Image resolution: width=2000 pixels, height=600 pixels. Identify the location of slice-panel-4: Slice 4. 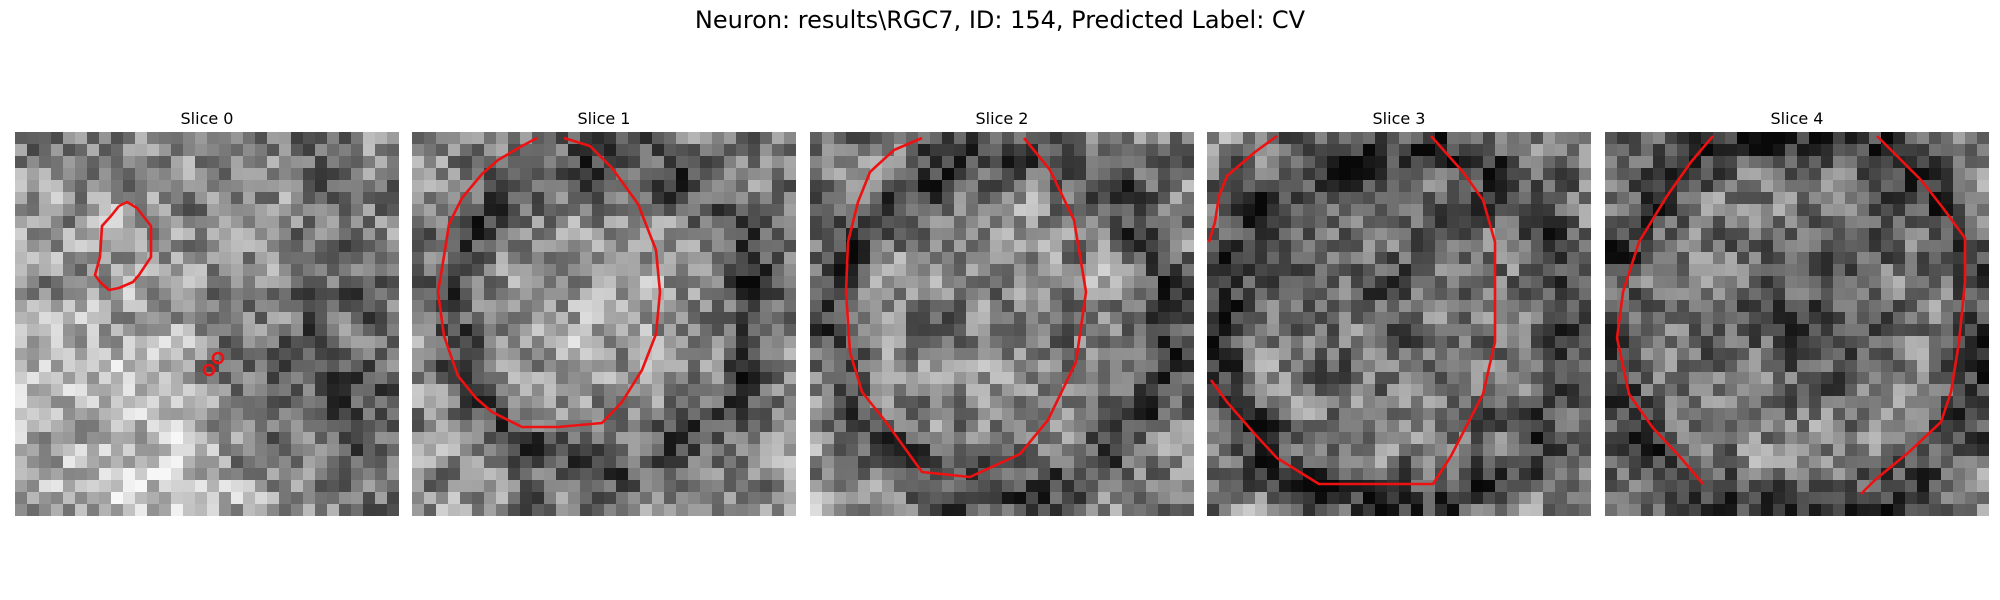
(1797, 313).